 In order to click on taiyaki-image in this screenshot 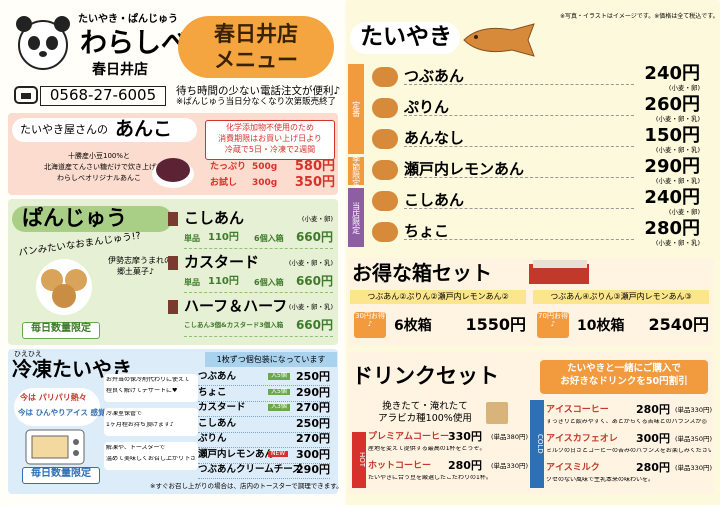, I will do `click(499, 40)`.